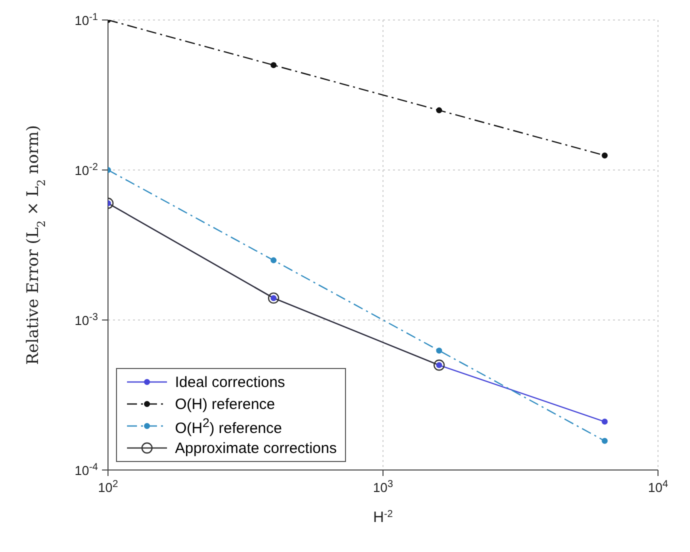 The width and height of the screenshot is (690, 552). What do you see at coordinates (230, 382) in the screenshot?
I see `legend-label: Ideal corrections` at bounding box center [230, 382].